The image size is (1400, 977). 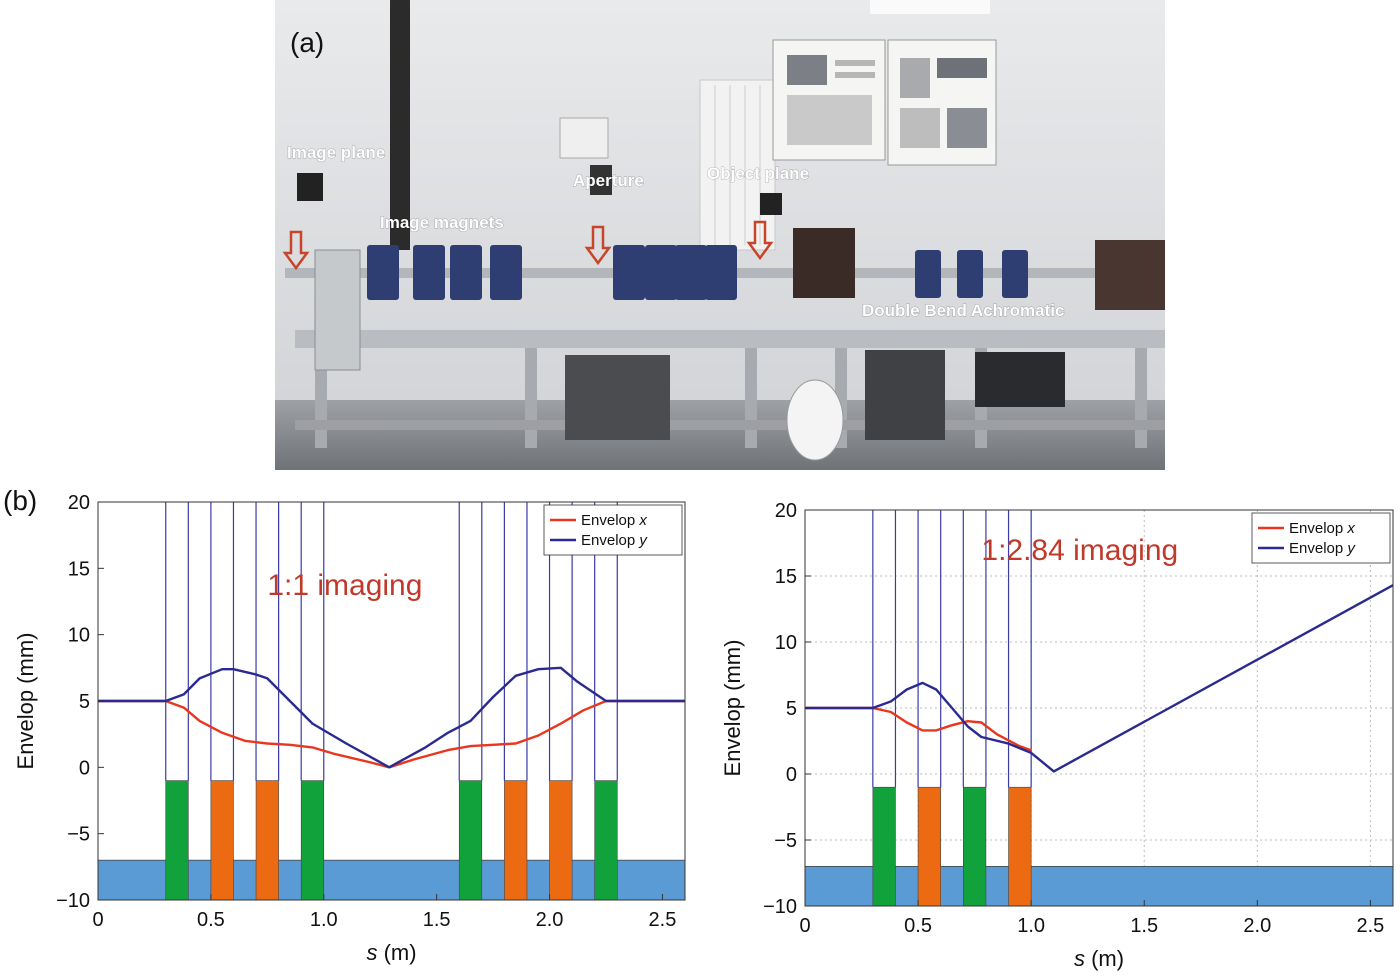 I want to click on chart1-y-tick-label-4: 10, so click(x=786, y=643).